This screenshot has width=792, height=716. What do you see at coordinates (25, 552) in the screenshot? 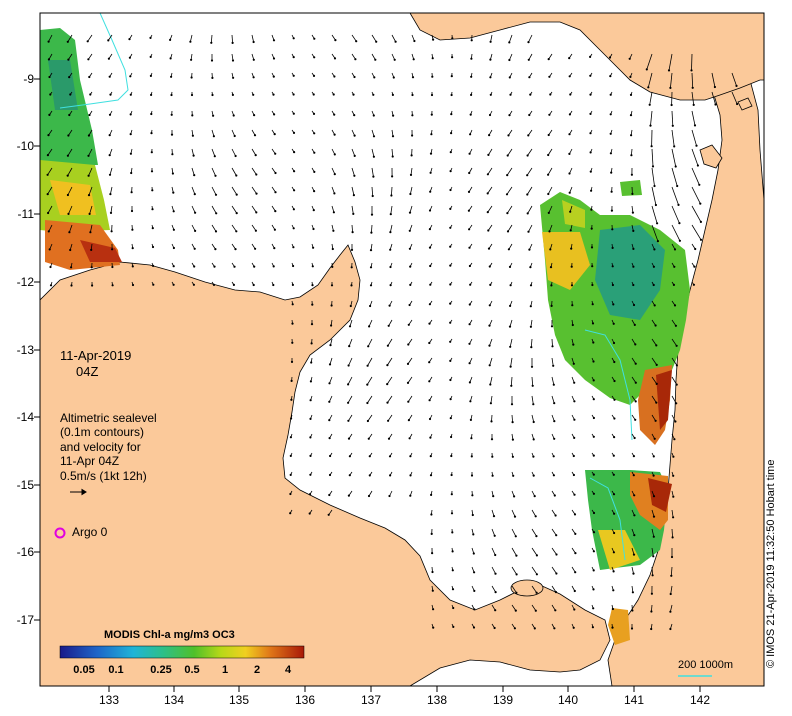
I see `lat-label: -16` at bounding box center [25, 552].